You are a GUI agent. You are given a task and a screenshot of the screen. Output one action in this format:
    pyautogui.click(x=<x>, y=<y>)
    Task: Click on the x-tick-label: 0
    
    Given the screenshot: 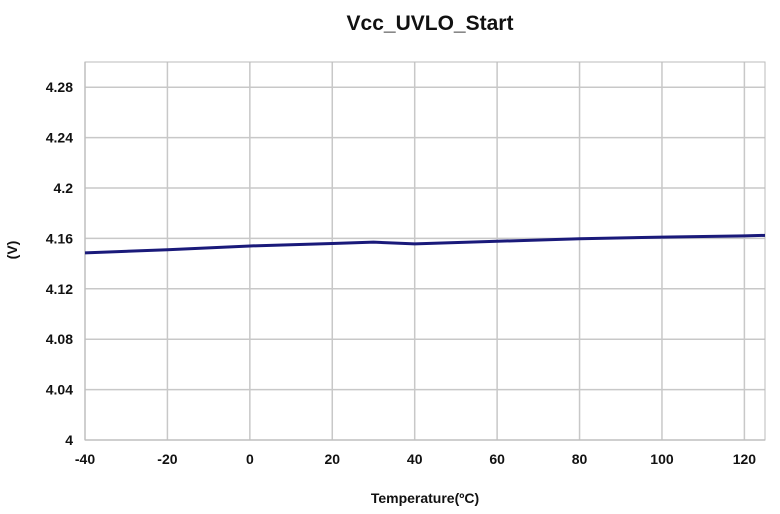 What is the action you would take?
    pyautogui.click(x=250, y=459)
    